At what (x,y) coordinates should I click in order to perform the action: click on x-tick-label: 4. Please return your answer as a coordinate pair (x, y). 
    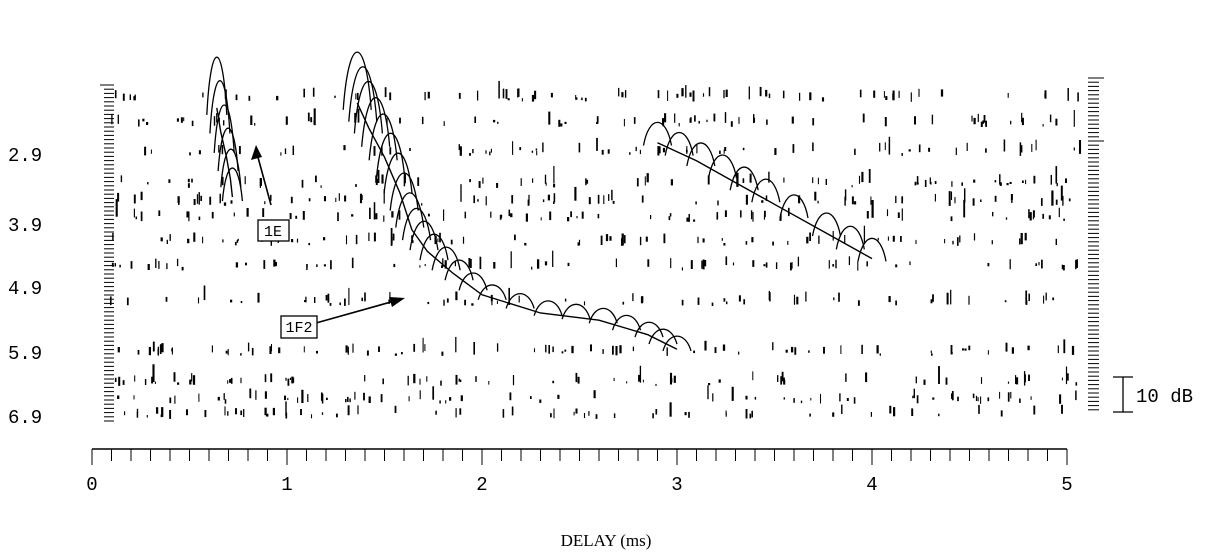
    Looking at the image, I should click on (871, 485).